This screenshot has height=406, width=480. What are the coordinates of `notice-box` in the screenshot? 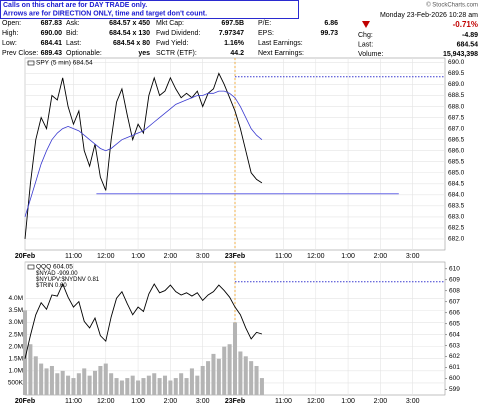 It's located at (149, 9).